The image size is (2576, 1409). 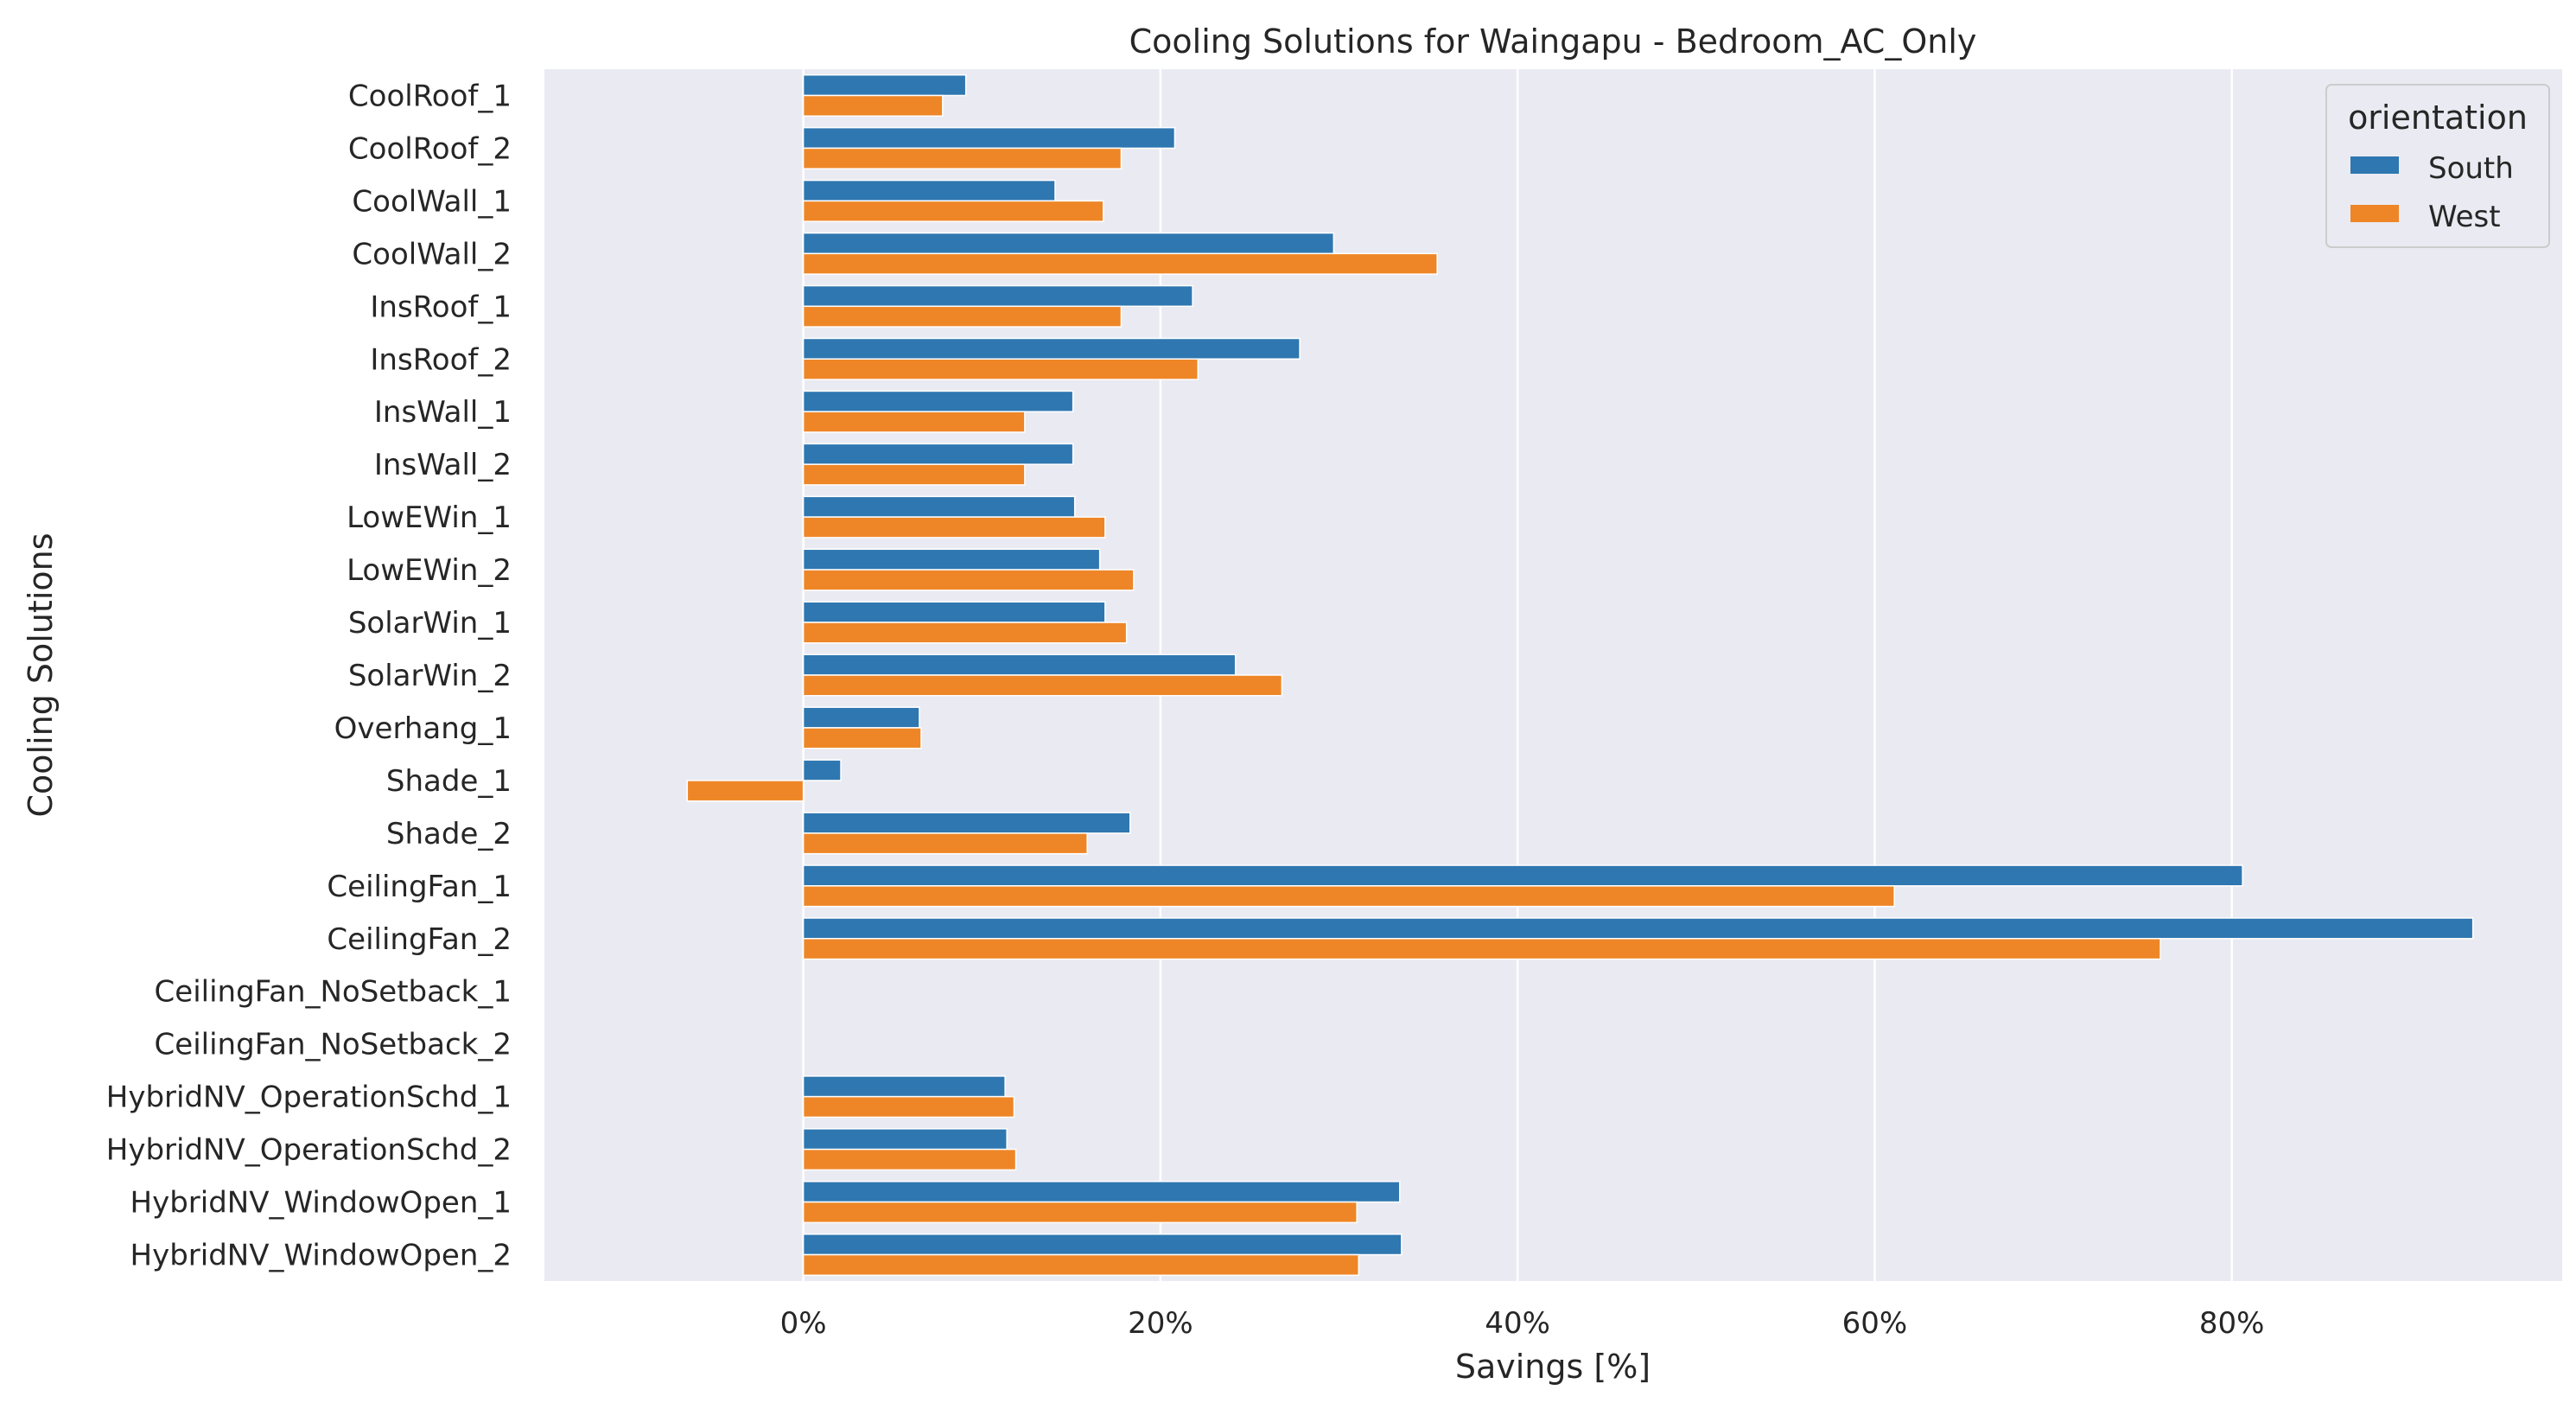 What do you see at coordinates (449, 781) in the screenshot?
I see `y-tick-label: Shade_1` at bounding box center [449, 781].